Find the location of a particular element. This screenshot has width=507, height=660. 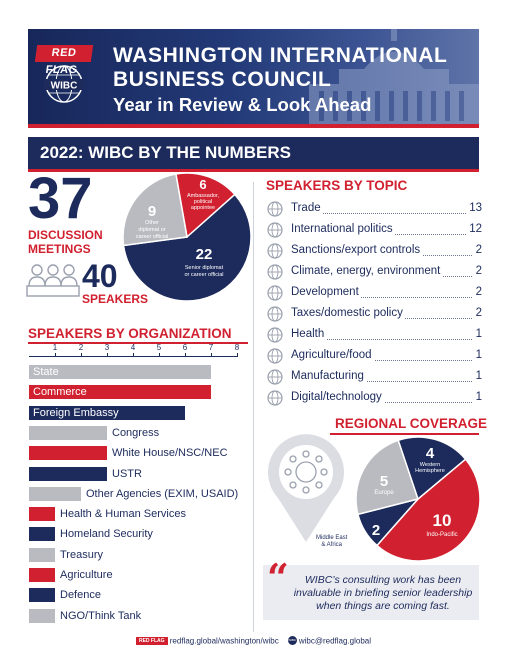

org-chart-title: SPEAKERS BY ORGANIZATION is located at coordinates (130, 333).